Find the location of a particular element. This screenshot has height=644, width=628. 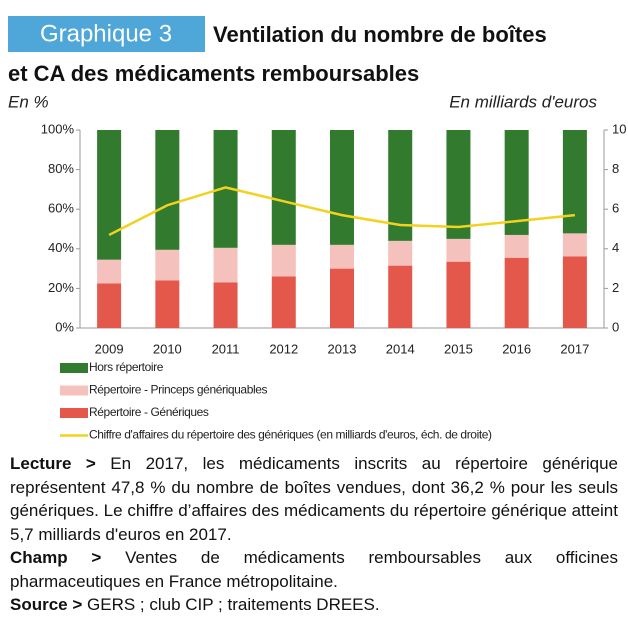

badge: Graphique 3 is located at coordinates (106, 33).